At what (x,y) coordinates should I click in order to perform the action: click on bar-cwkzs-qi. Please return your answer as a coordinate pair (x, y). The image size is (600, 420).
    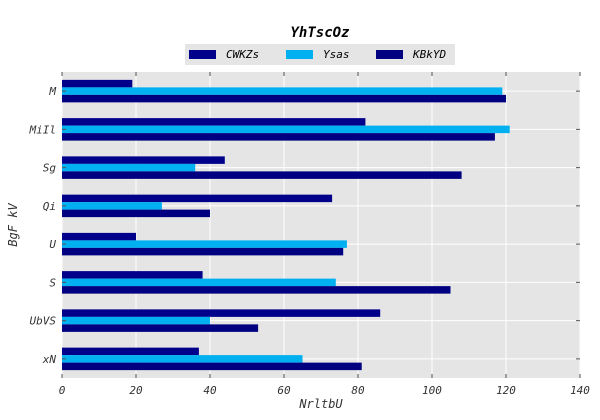
    Looking at the image, I should click on (197, 198).